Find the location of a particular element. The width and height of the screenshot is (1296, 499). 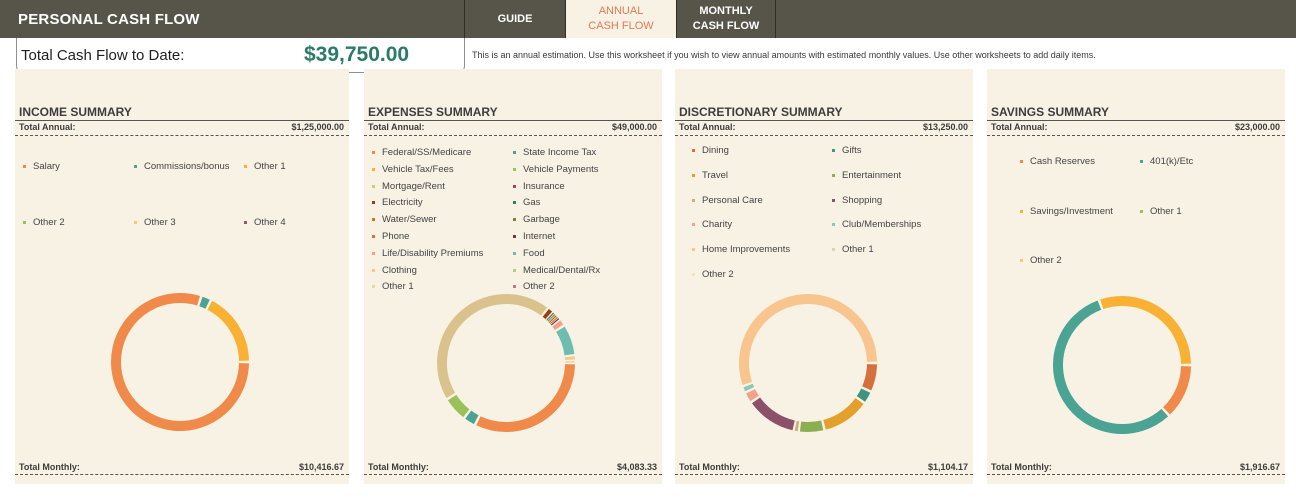

donut-slice-food is located at coordinates (565, 341).